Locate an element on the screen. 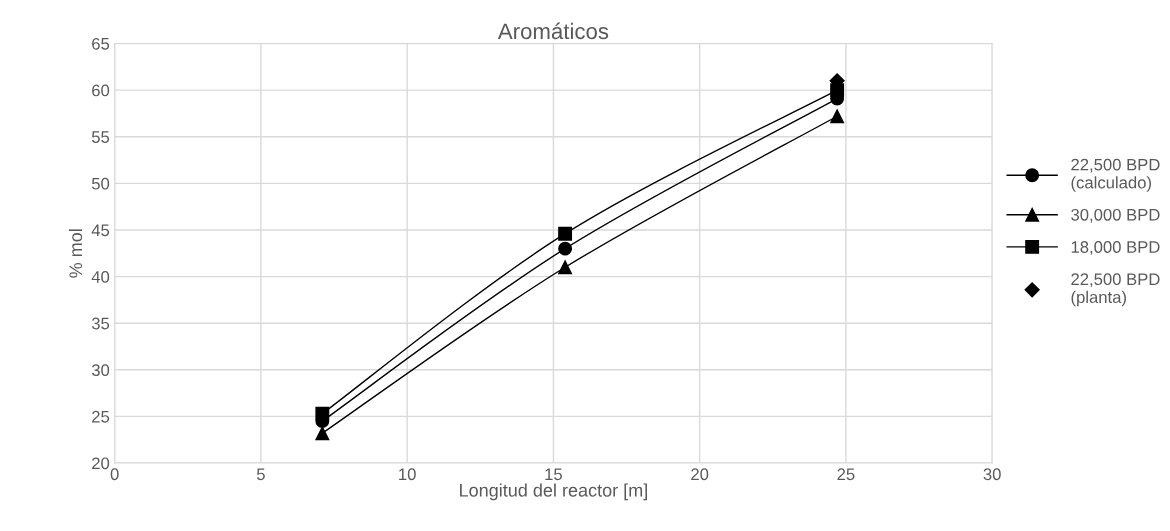  y-tick-label: 55 is located at coordinates (100, 137).